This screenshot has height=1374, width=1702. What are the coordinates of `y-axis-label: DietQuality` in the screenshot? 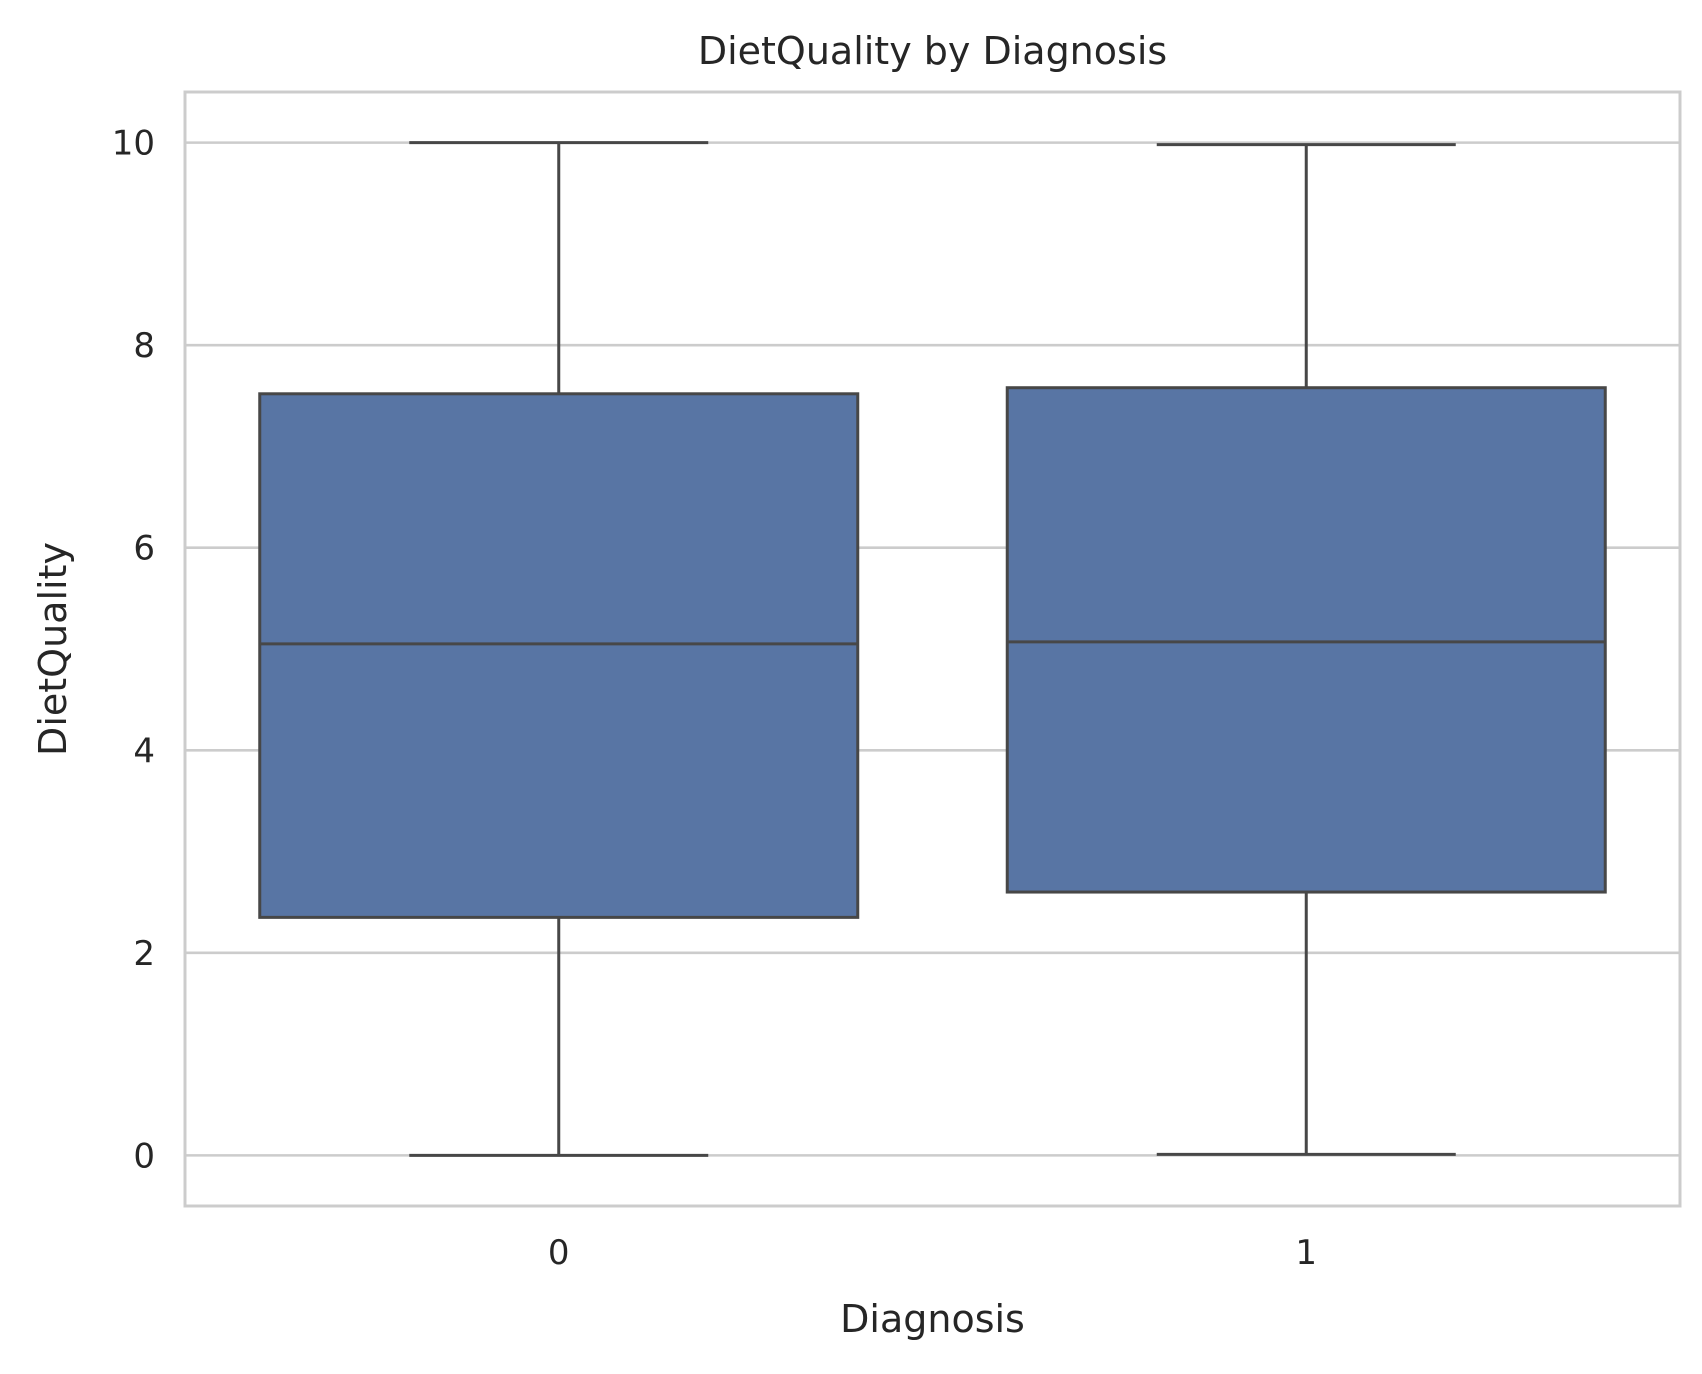 It's located at (53, 649).